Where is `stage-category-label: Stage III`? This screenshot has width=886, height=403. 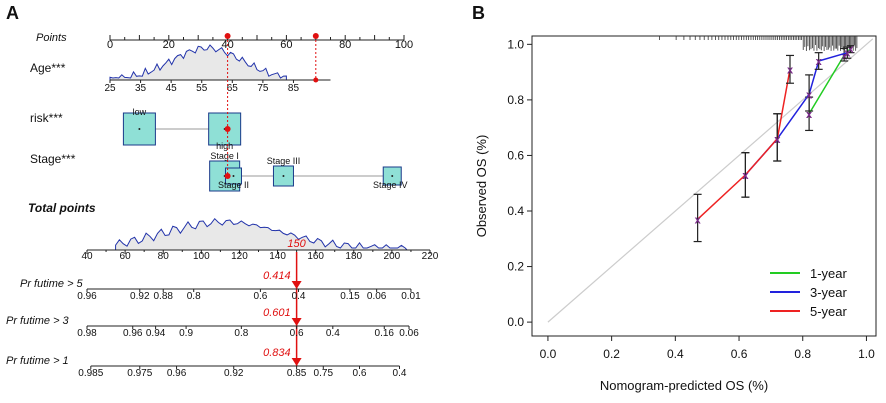
stage-category-label: Stage III is located at coordinates (284, 161).